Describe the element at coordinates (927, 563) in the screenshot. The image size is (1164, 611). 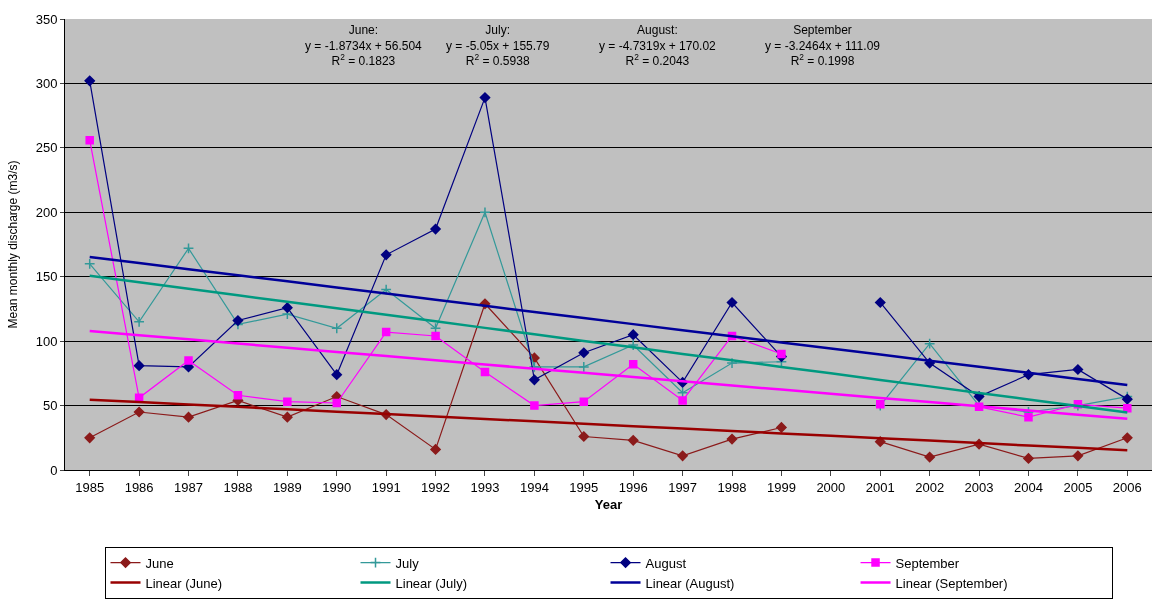
I see `legend-label: September` at that location.